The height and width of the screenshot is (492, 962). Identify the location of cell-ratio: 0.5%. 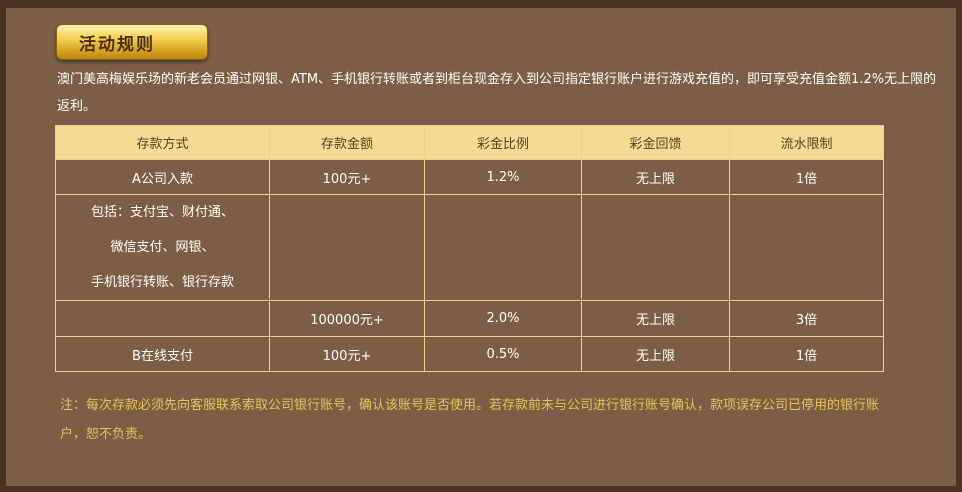
(503, 354).